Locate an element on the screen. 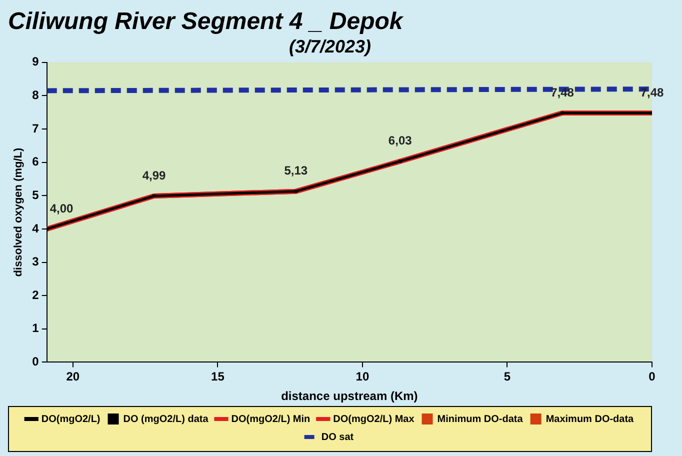 This screenshot has width=682, height=456. y-tick-label: 3 is located at coordinates (36, 261).